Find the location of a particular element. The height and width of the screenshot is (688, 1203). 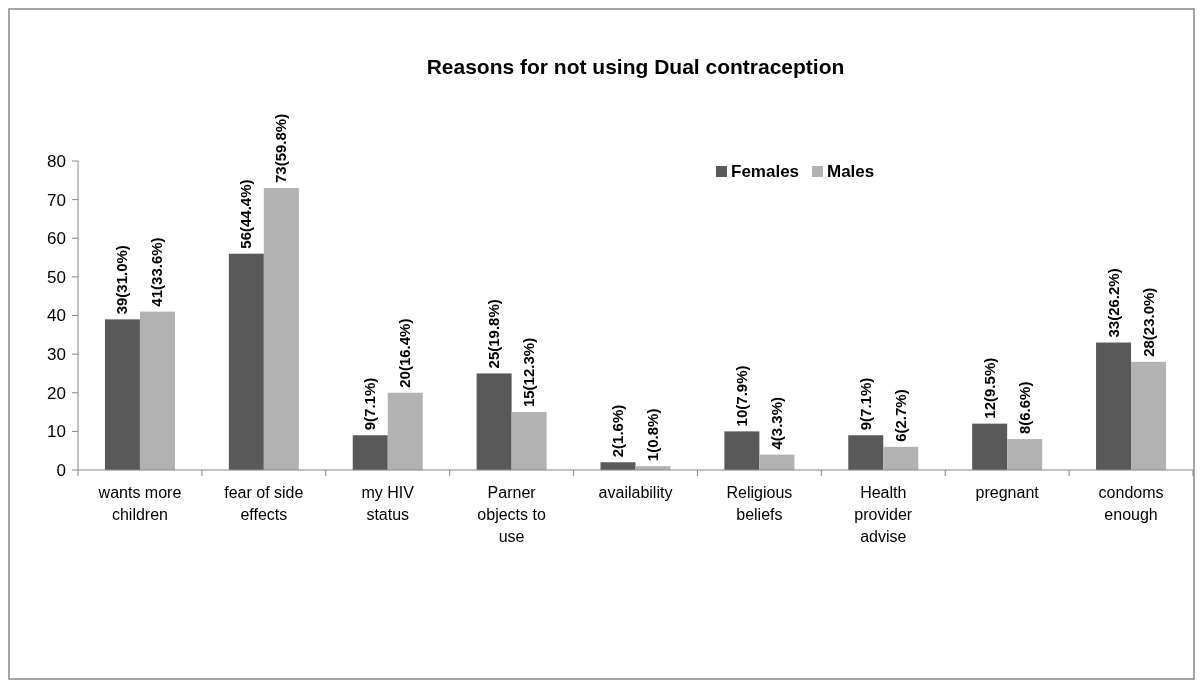

data-label: 15(12.3%) is located at coordinates (529, 372).